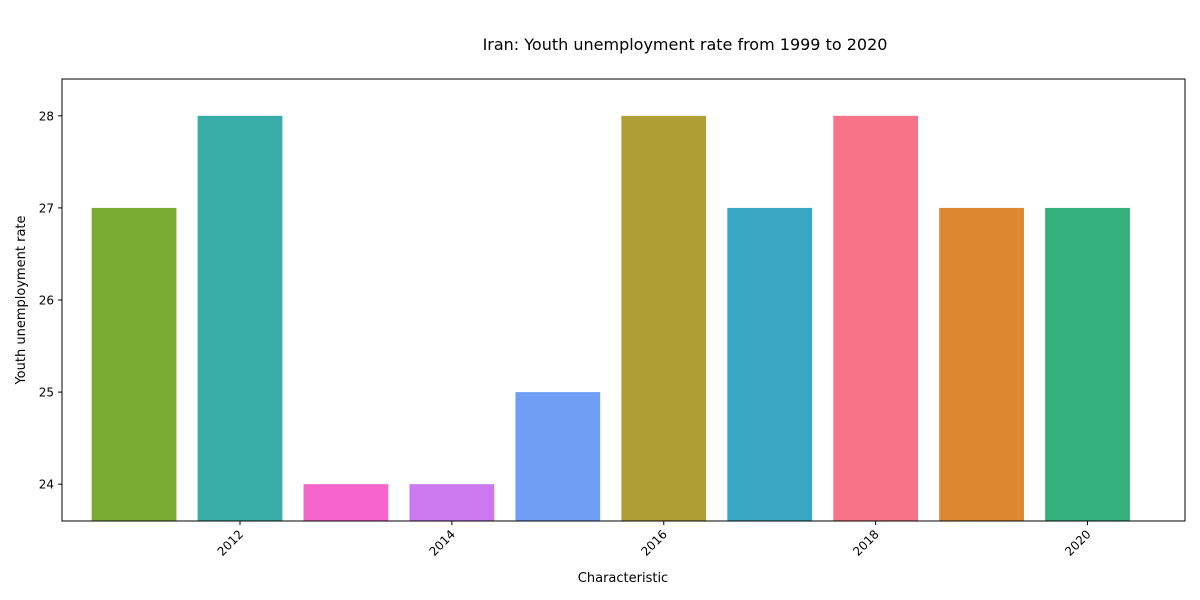  I want to click on x-tick-label: 2020, so click(1077, 542).